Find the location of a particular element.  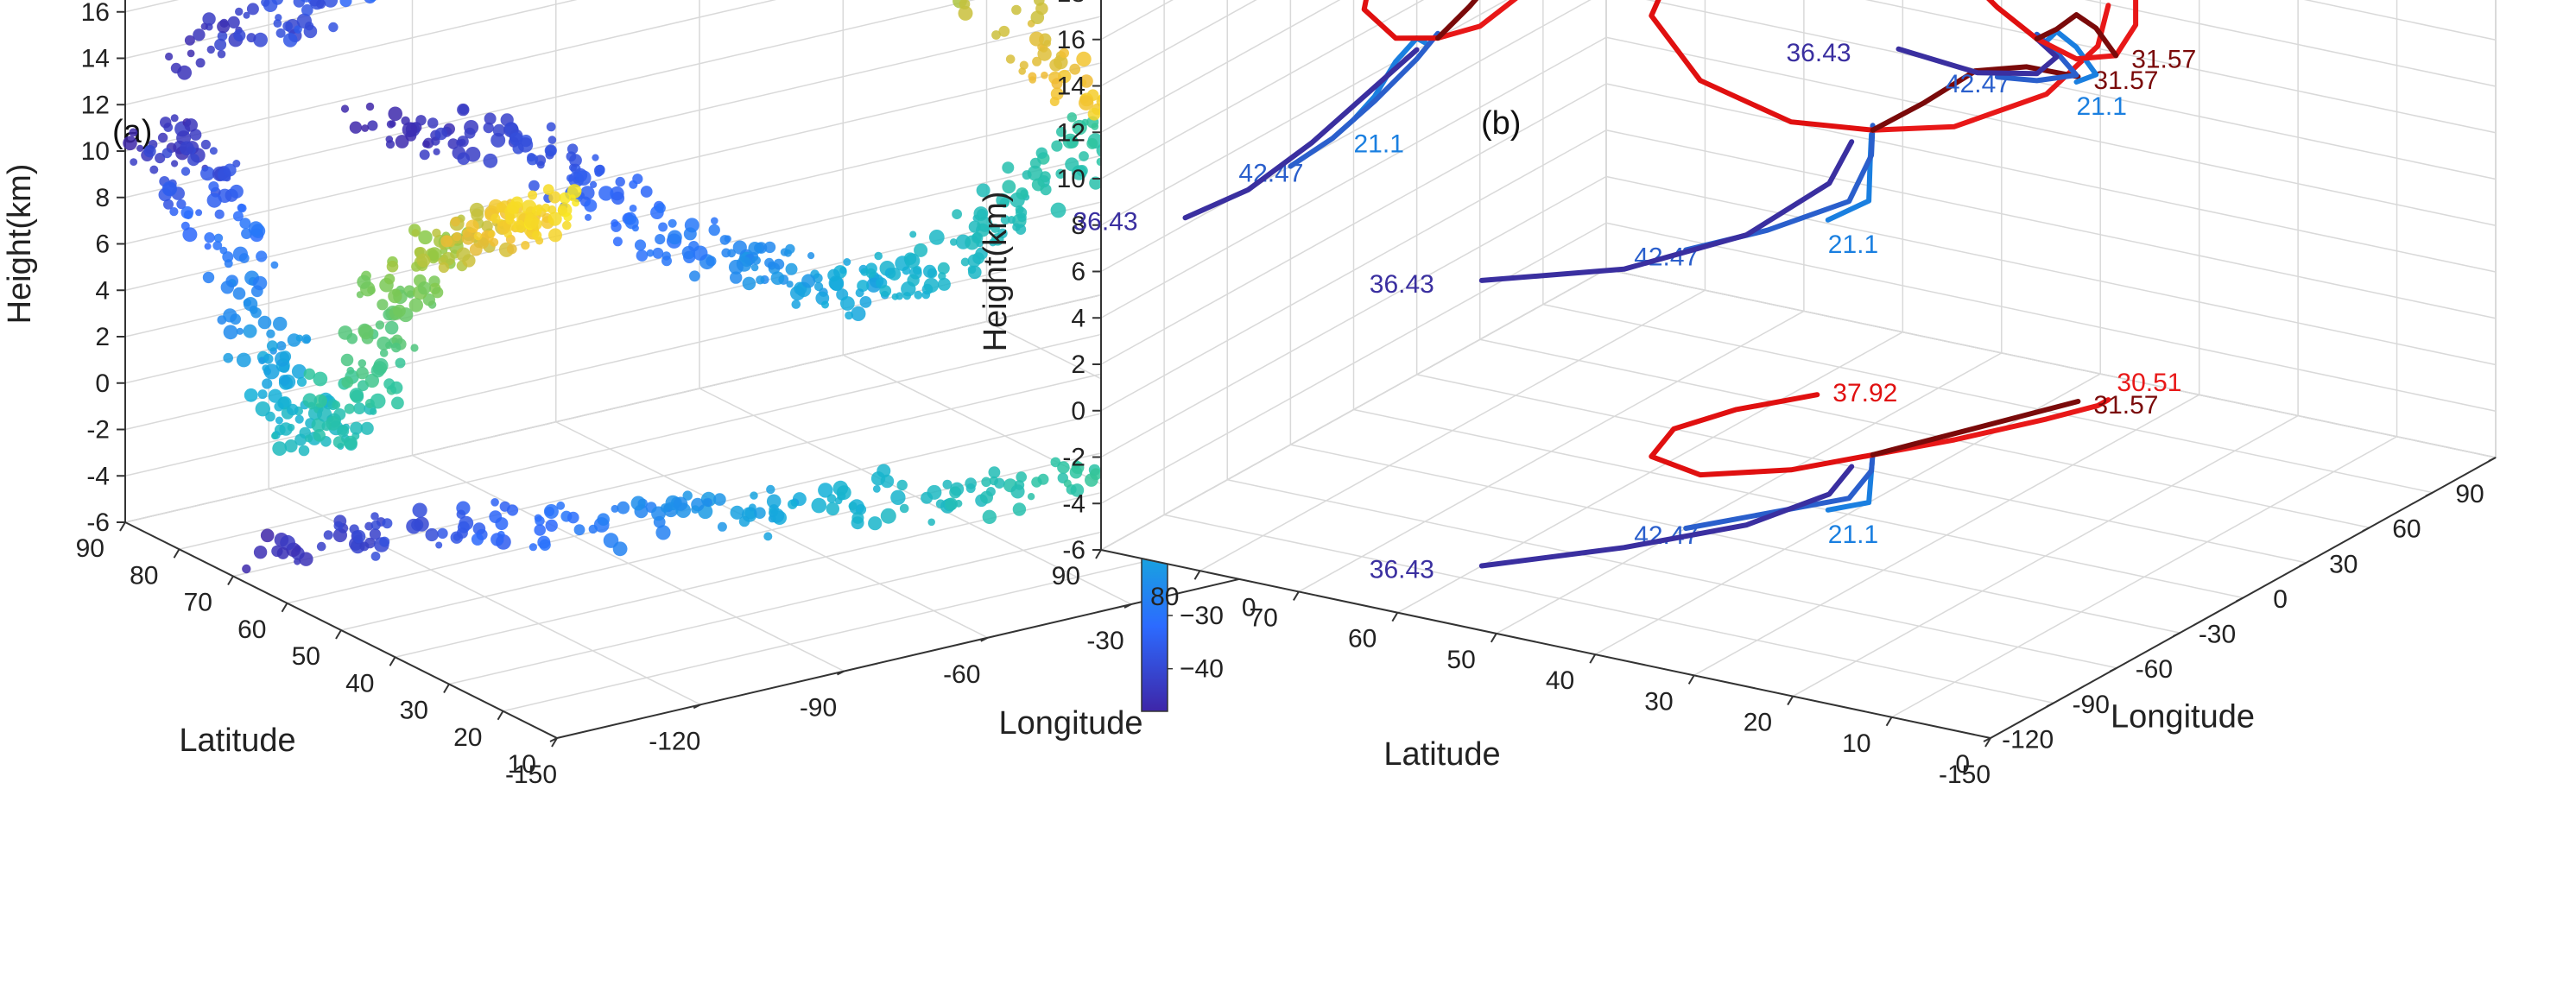

trajectory-31.57 is located at coordinates (1976, 428).